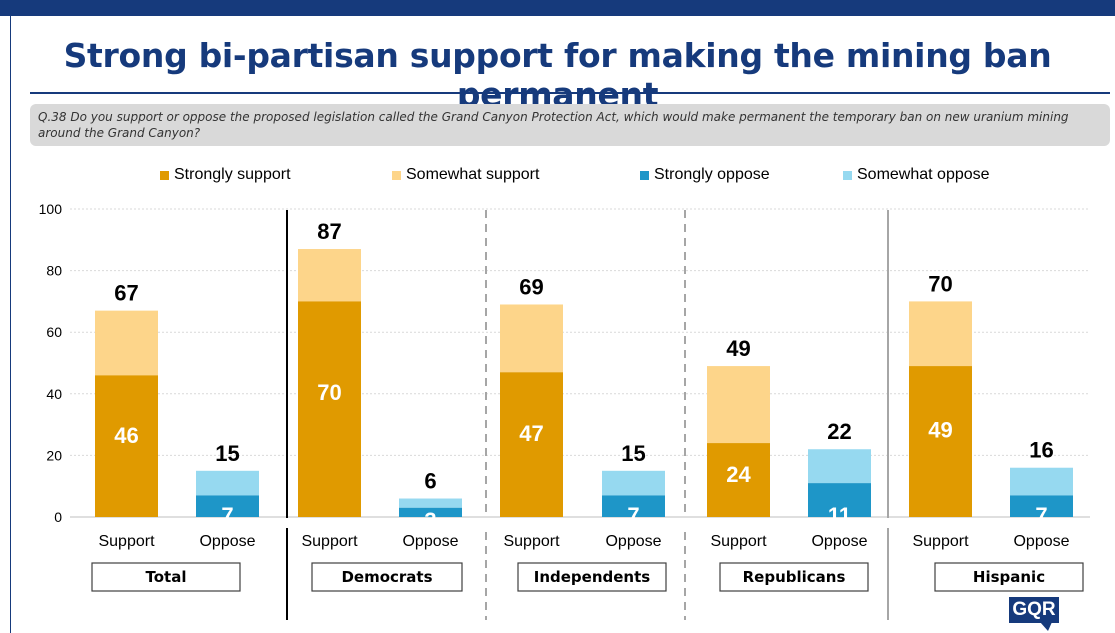 The image size is (1115, 633). Describe the element at coordinates (51, 209) in the screenshot. I see `y-tick-label: 100` at that location.